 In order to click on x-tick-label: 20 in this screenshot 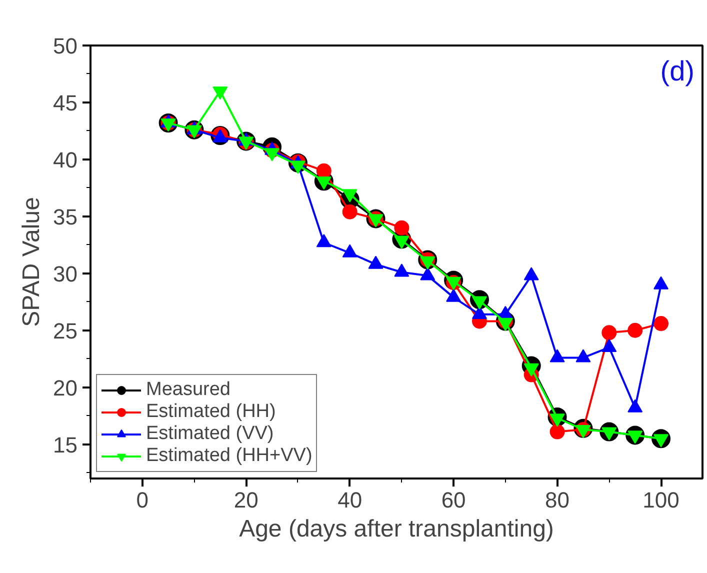, I will do `click(246, 500)`.